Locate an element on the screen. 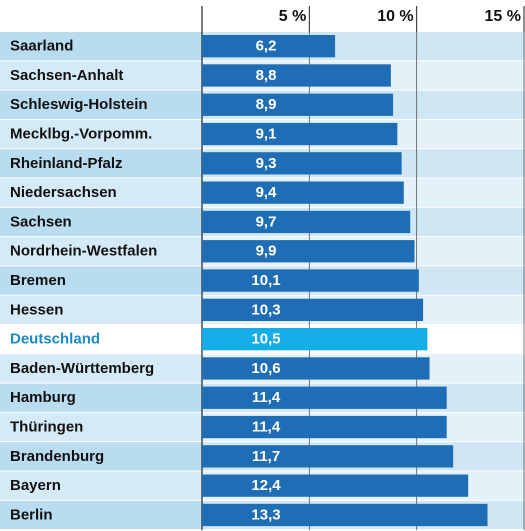 Image resolution: width=525 pixels, height=531 pixels. value-label: 9,3 is located at coordinates (266, 163).